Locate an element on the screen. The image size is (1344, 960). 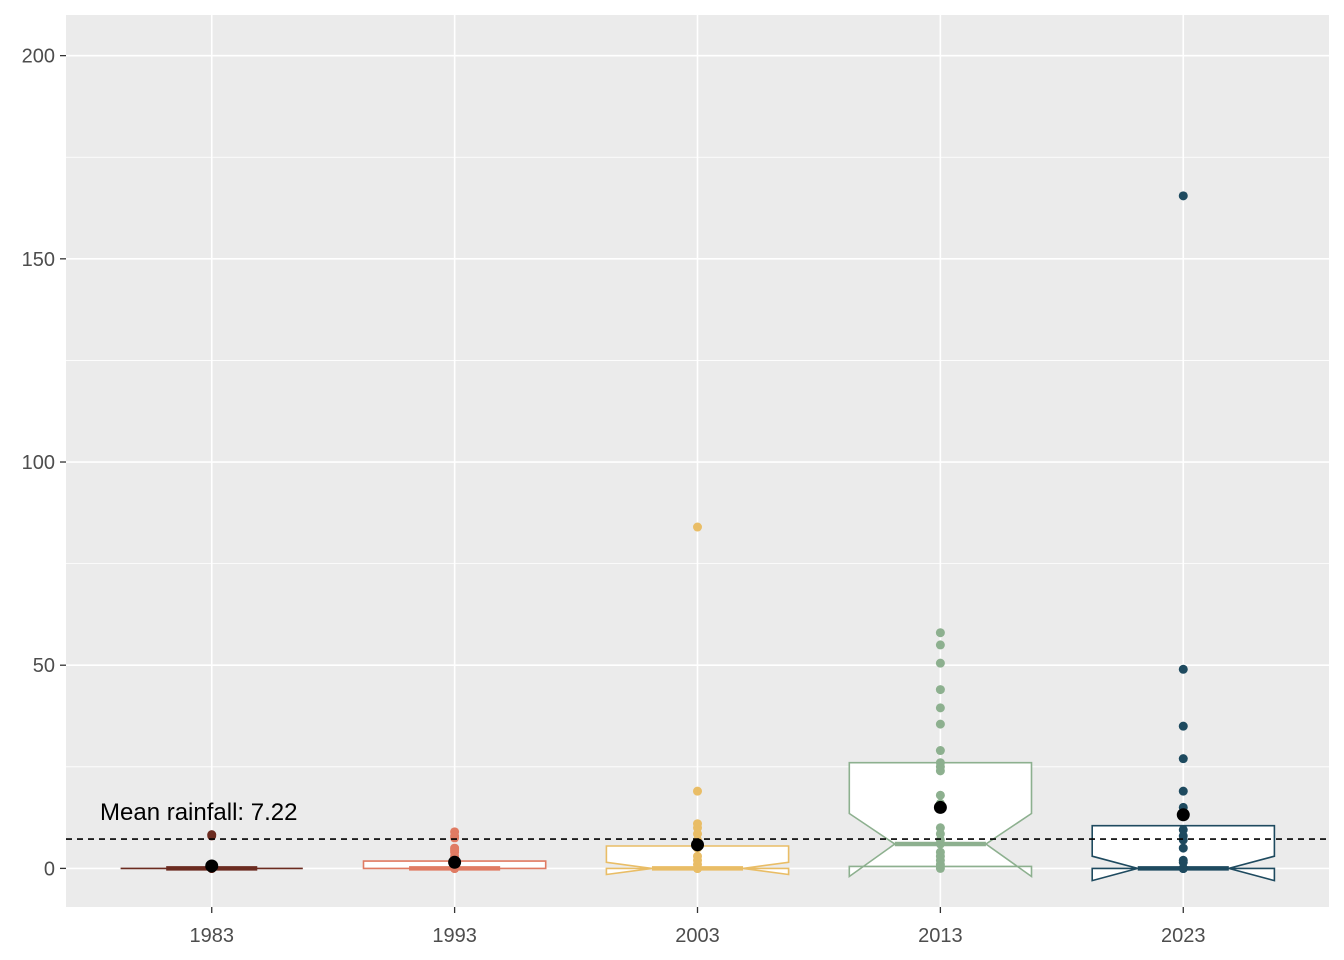
x-axis: 1983 1993 2003 2013 2023 is located at coordinates (697, 927).